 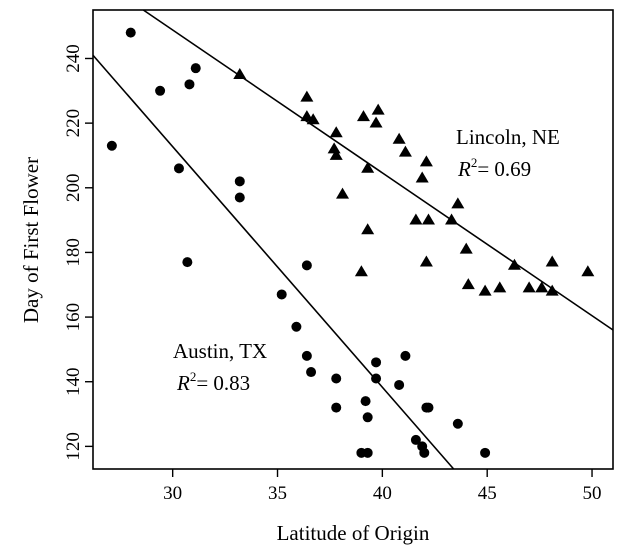 What do you see at coordinates (277, 493) in the screenshot?
I see `x-tick-label: 35` at bounding box center [277, 493].